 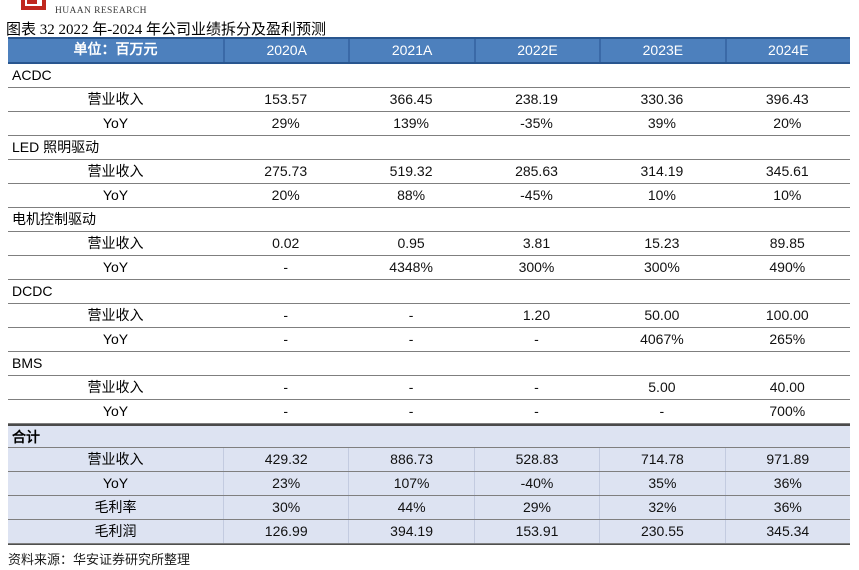 I want to click on value-cell: 230.55, so click(x=661, y=531).